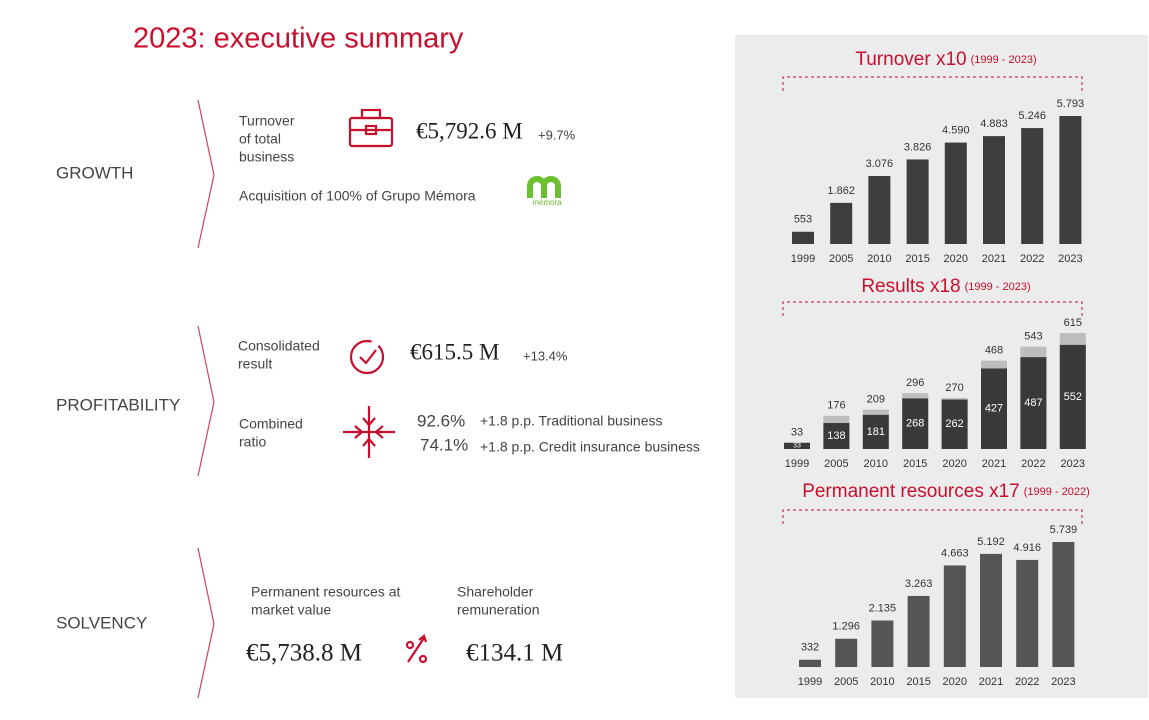 This screenshot has width=1149, height=720. Describe the element at coordinates (547, 202) in the screenshot. I see `logo-text: mémora` at that location.